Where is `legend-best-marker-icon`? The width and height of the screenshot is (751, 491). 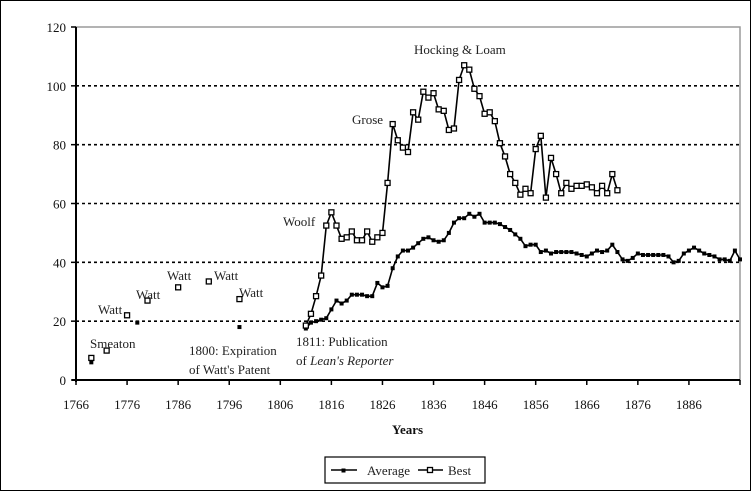
legend-best-marker-icon is located at coordinates (430, 470).